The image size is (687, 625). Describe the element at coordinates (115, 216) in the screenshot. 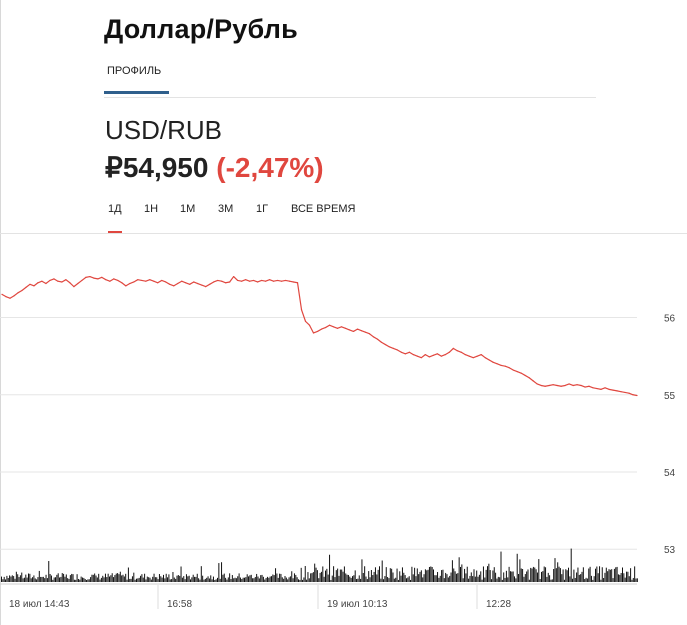

I see `period-tab-1d: 1Д` at that location.